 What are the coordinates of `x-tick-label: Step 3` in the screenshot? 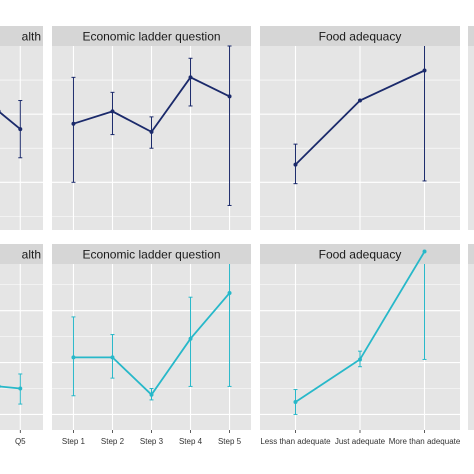 It's located at (152, 441).